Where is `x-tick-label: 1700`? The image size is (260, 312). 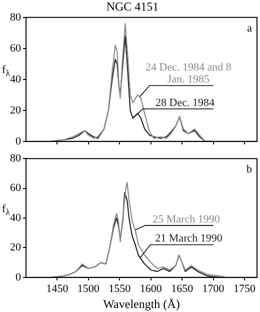
x-tick-label: 1700 is located at coordinates (213, 288).